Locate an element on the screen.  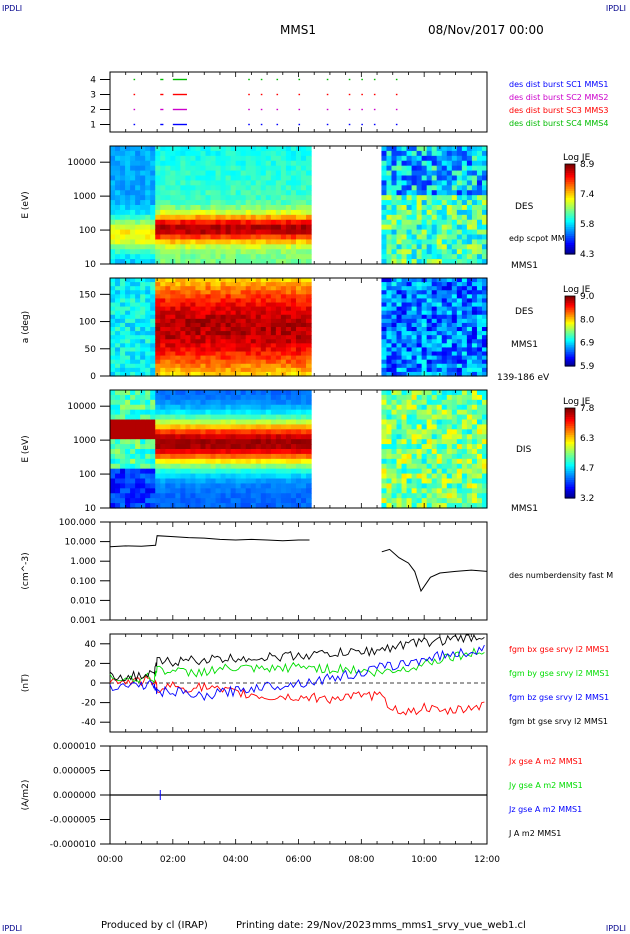
colorbar-cell is located at coordinates (570, 208).